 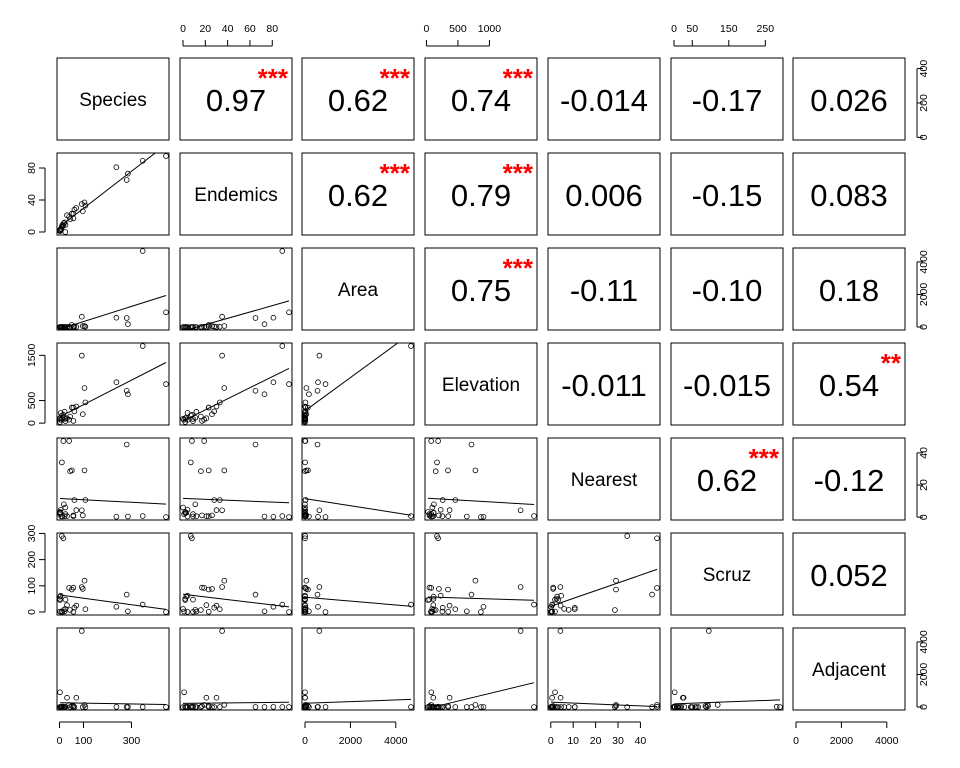 What do you see at coordinates (924, 295) in the screenshot?
I see `tick-label: 2000` at bounding box center [924, 295].